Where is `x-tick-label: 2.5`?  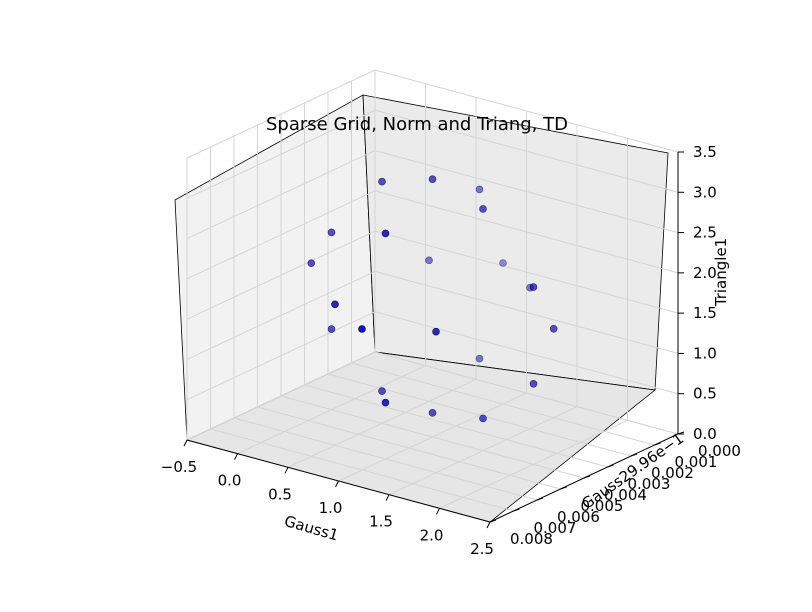
x-tick-label: 2.5 is located at coordinates (482, 549).